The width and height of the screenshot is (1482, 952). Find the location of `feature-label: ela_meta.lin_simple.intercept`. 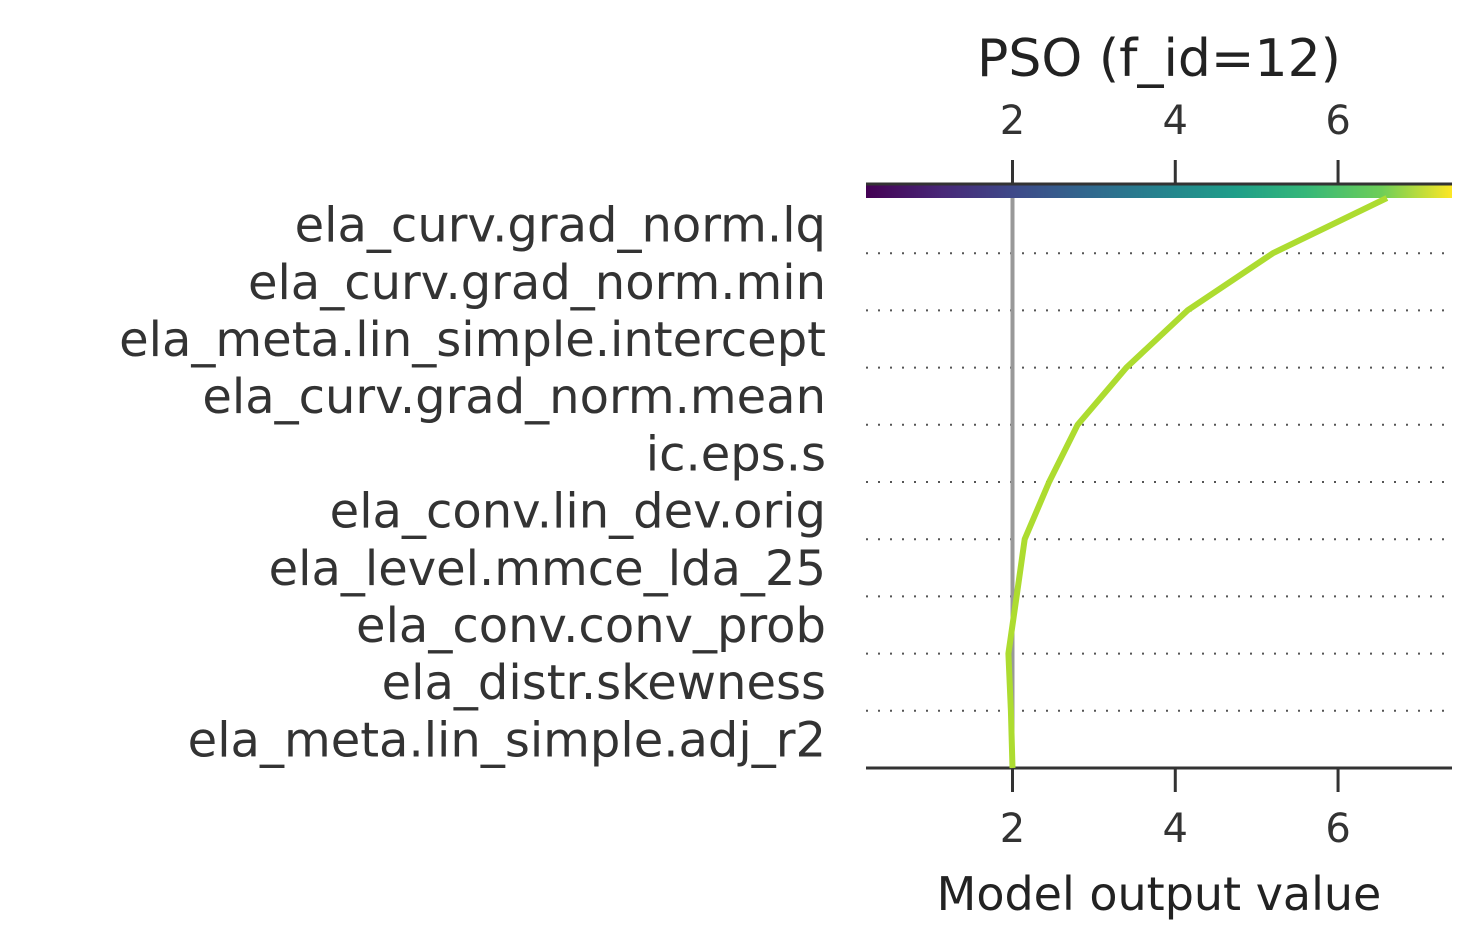

feature-label: ela_meta.lin_simple.intercept is located at coordinates (472, 340).